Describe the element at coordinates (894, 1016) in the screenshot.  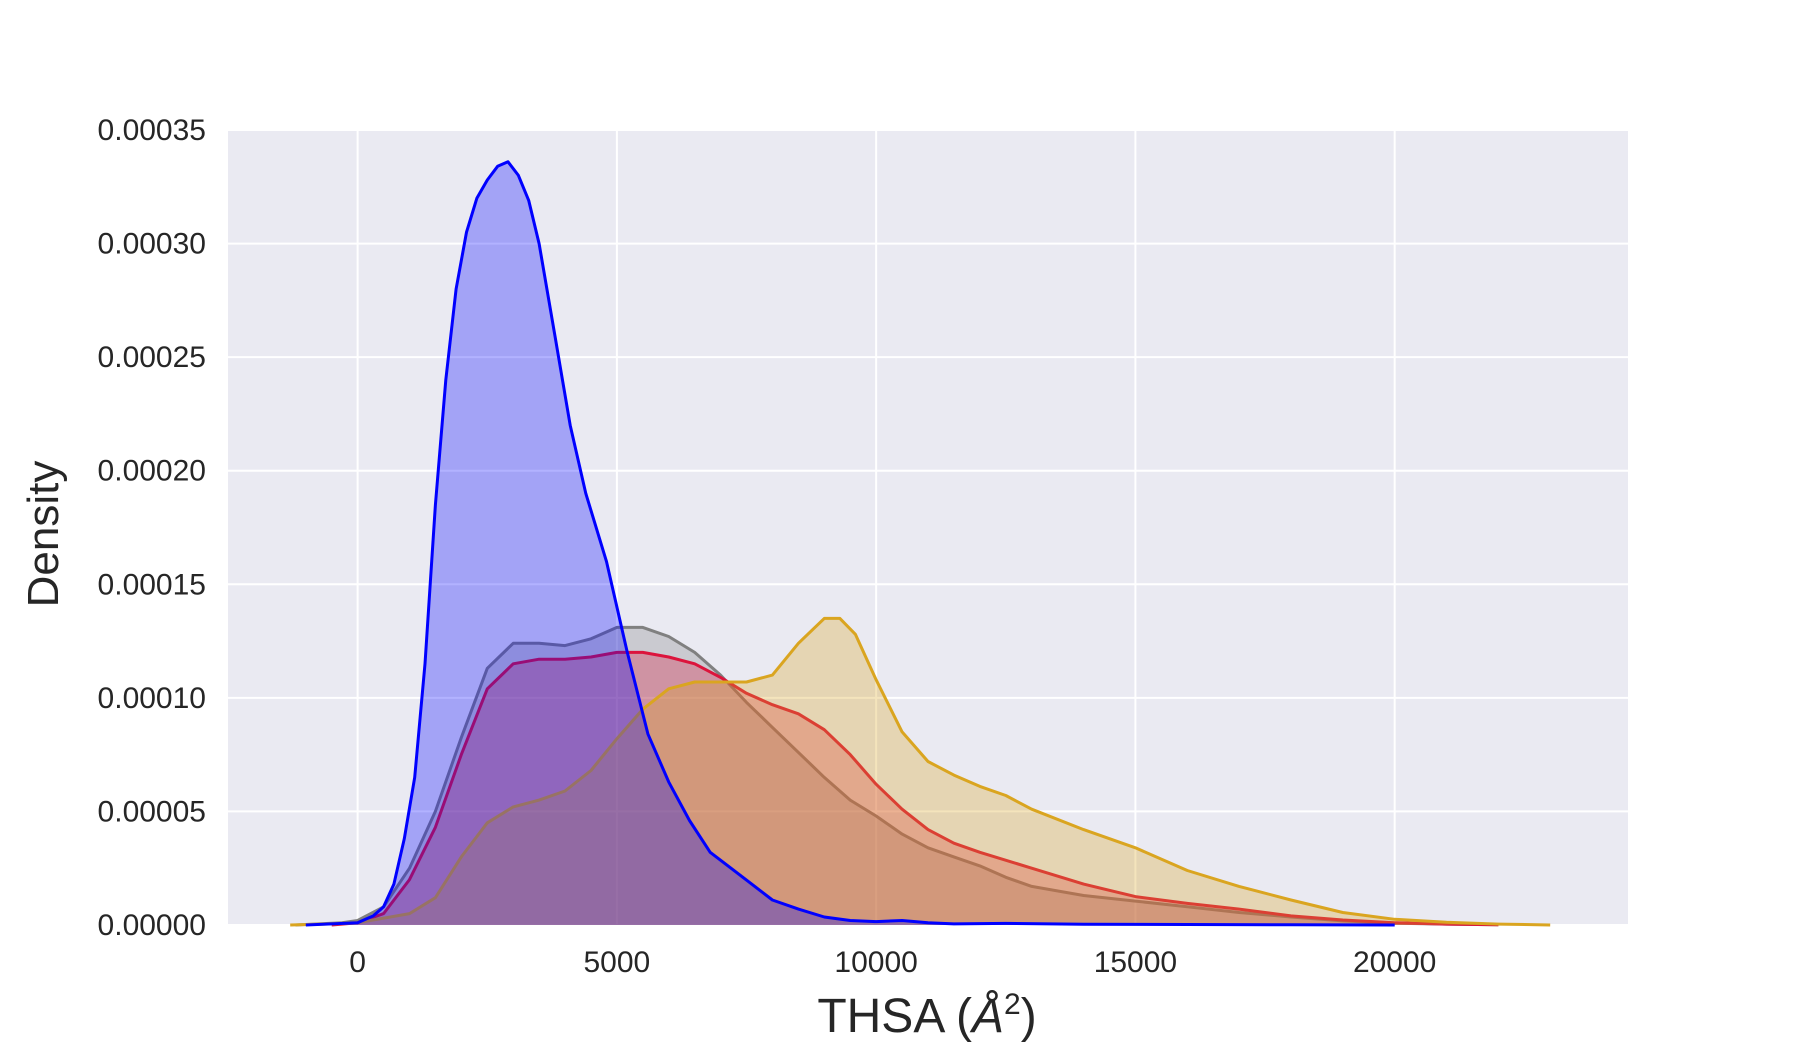
I see `x-axis-title-main: THSA (` at that location.